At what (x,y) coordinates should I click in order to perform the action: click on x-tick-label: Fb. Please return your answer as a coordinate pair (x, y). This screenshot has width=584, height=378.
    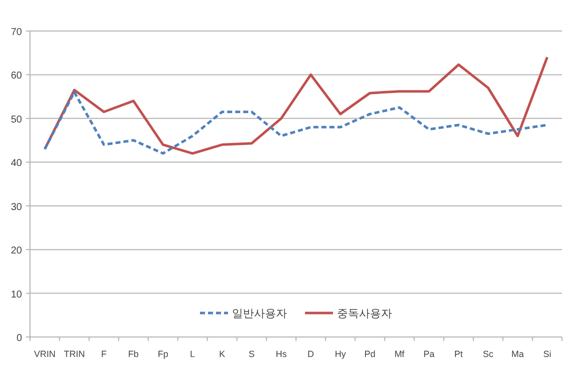
    Looking at the image, I should click on (133, 354).